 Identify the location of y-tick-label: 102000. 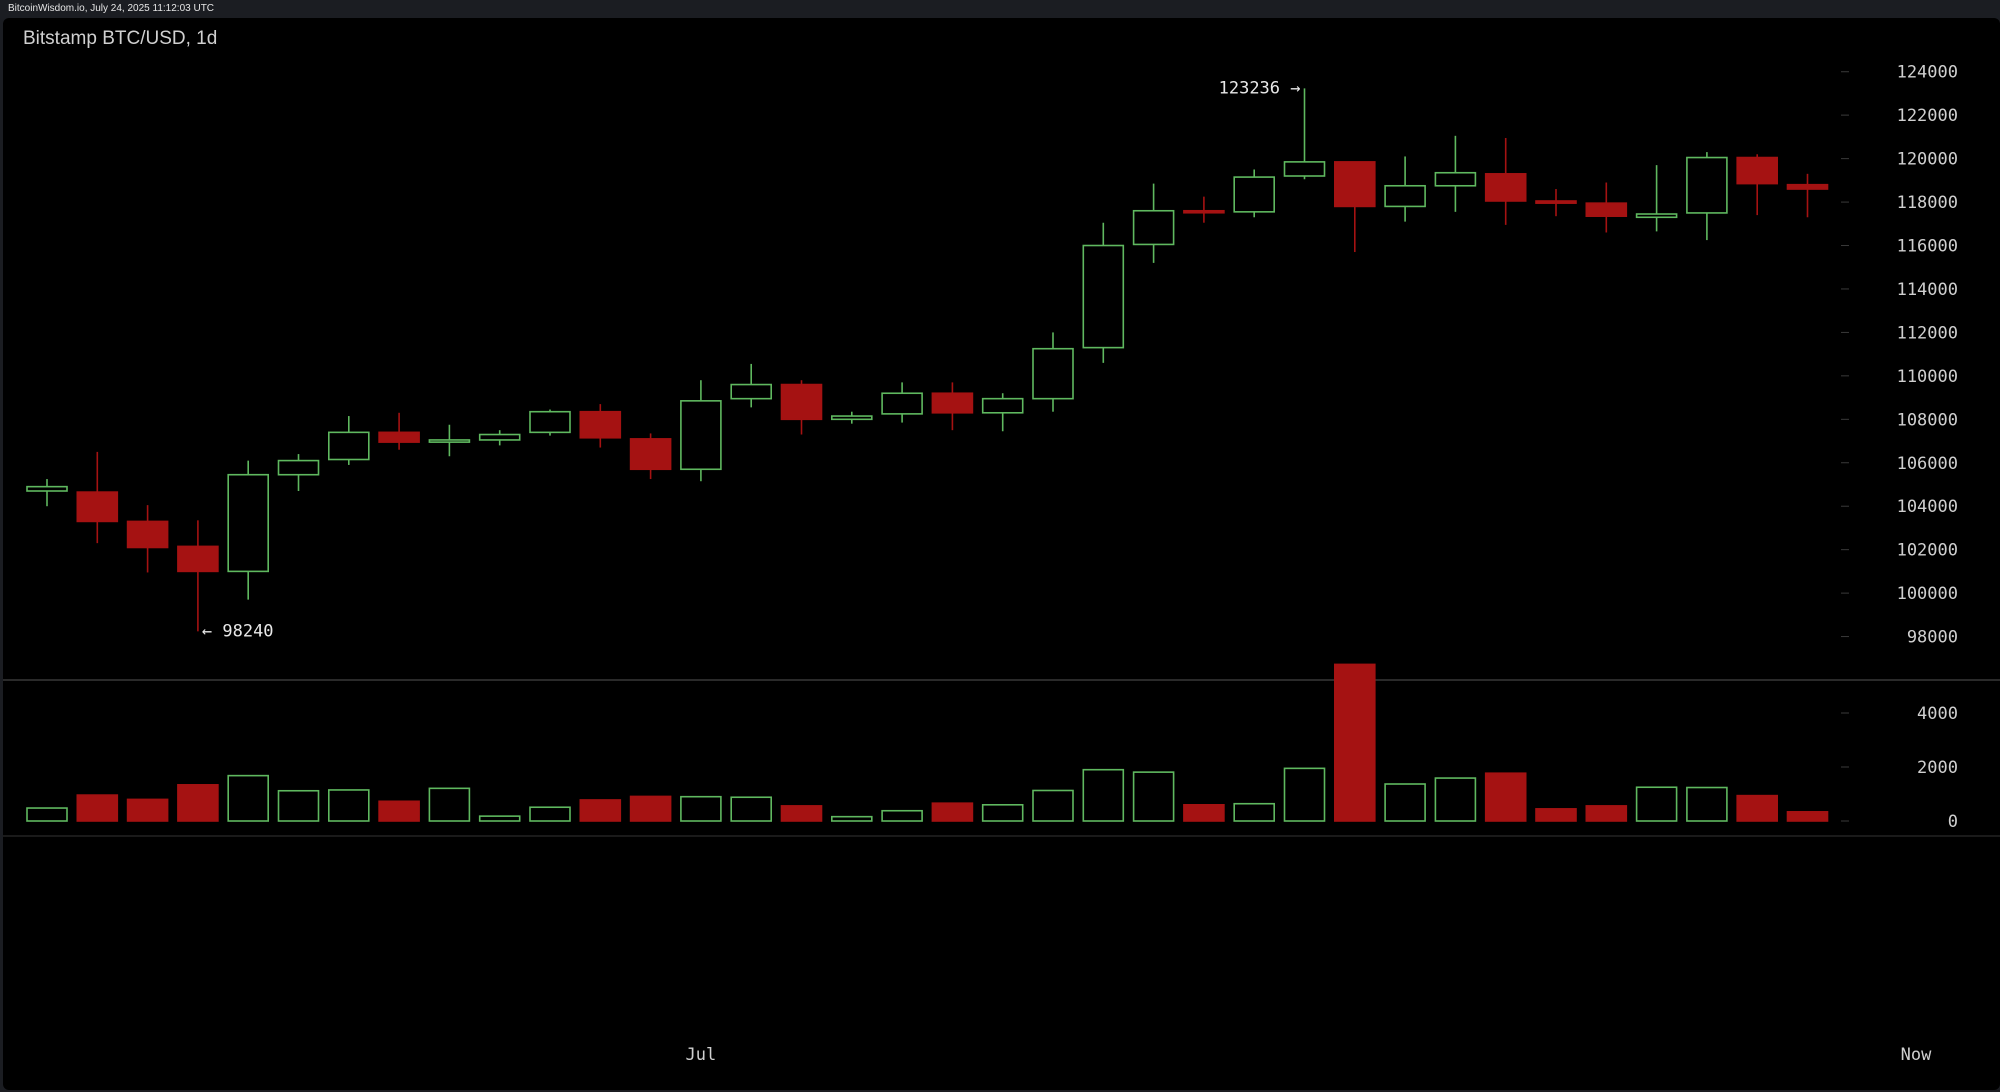
(1927, 551).